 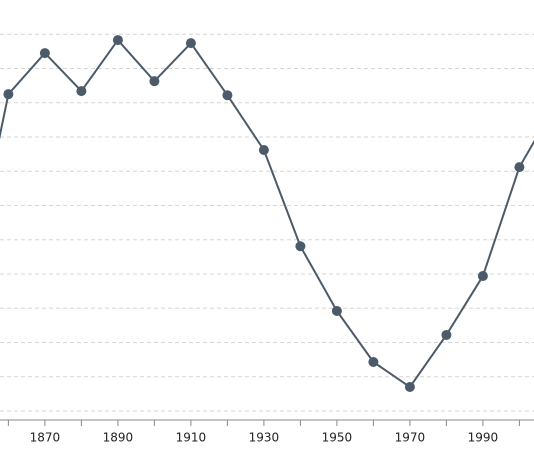 What do you see at coordinates (191, 438) in the screenshot?
I see `x-tick-label: 1910` at bounding box center [191, 438].